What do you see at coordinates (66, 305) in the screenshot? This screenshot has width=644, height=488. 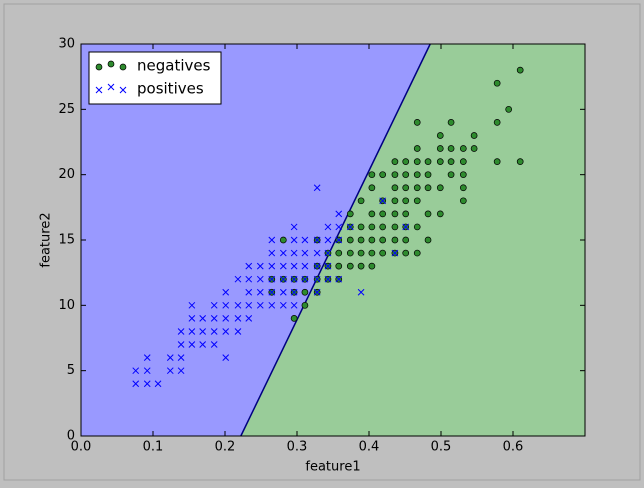 I see `y-tick-label: 10` at bounding box center [66, 305].